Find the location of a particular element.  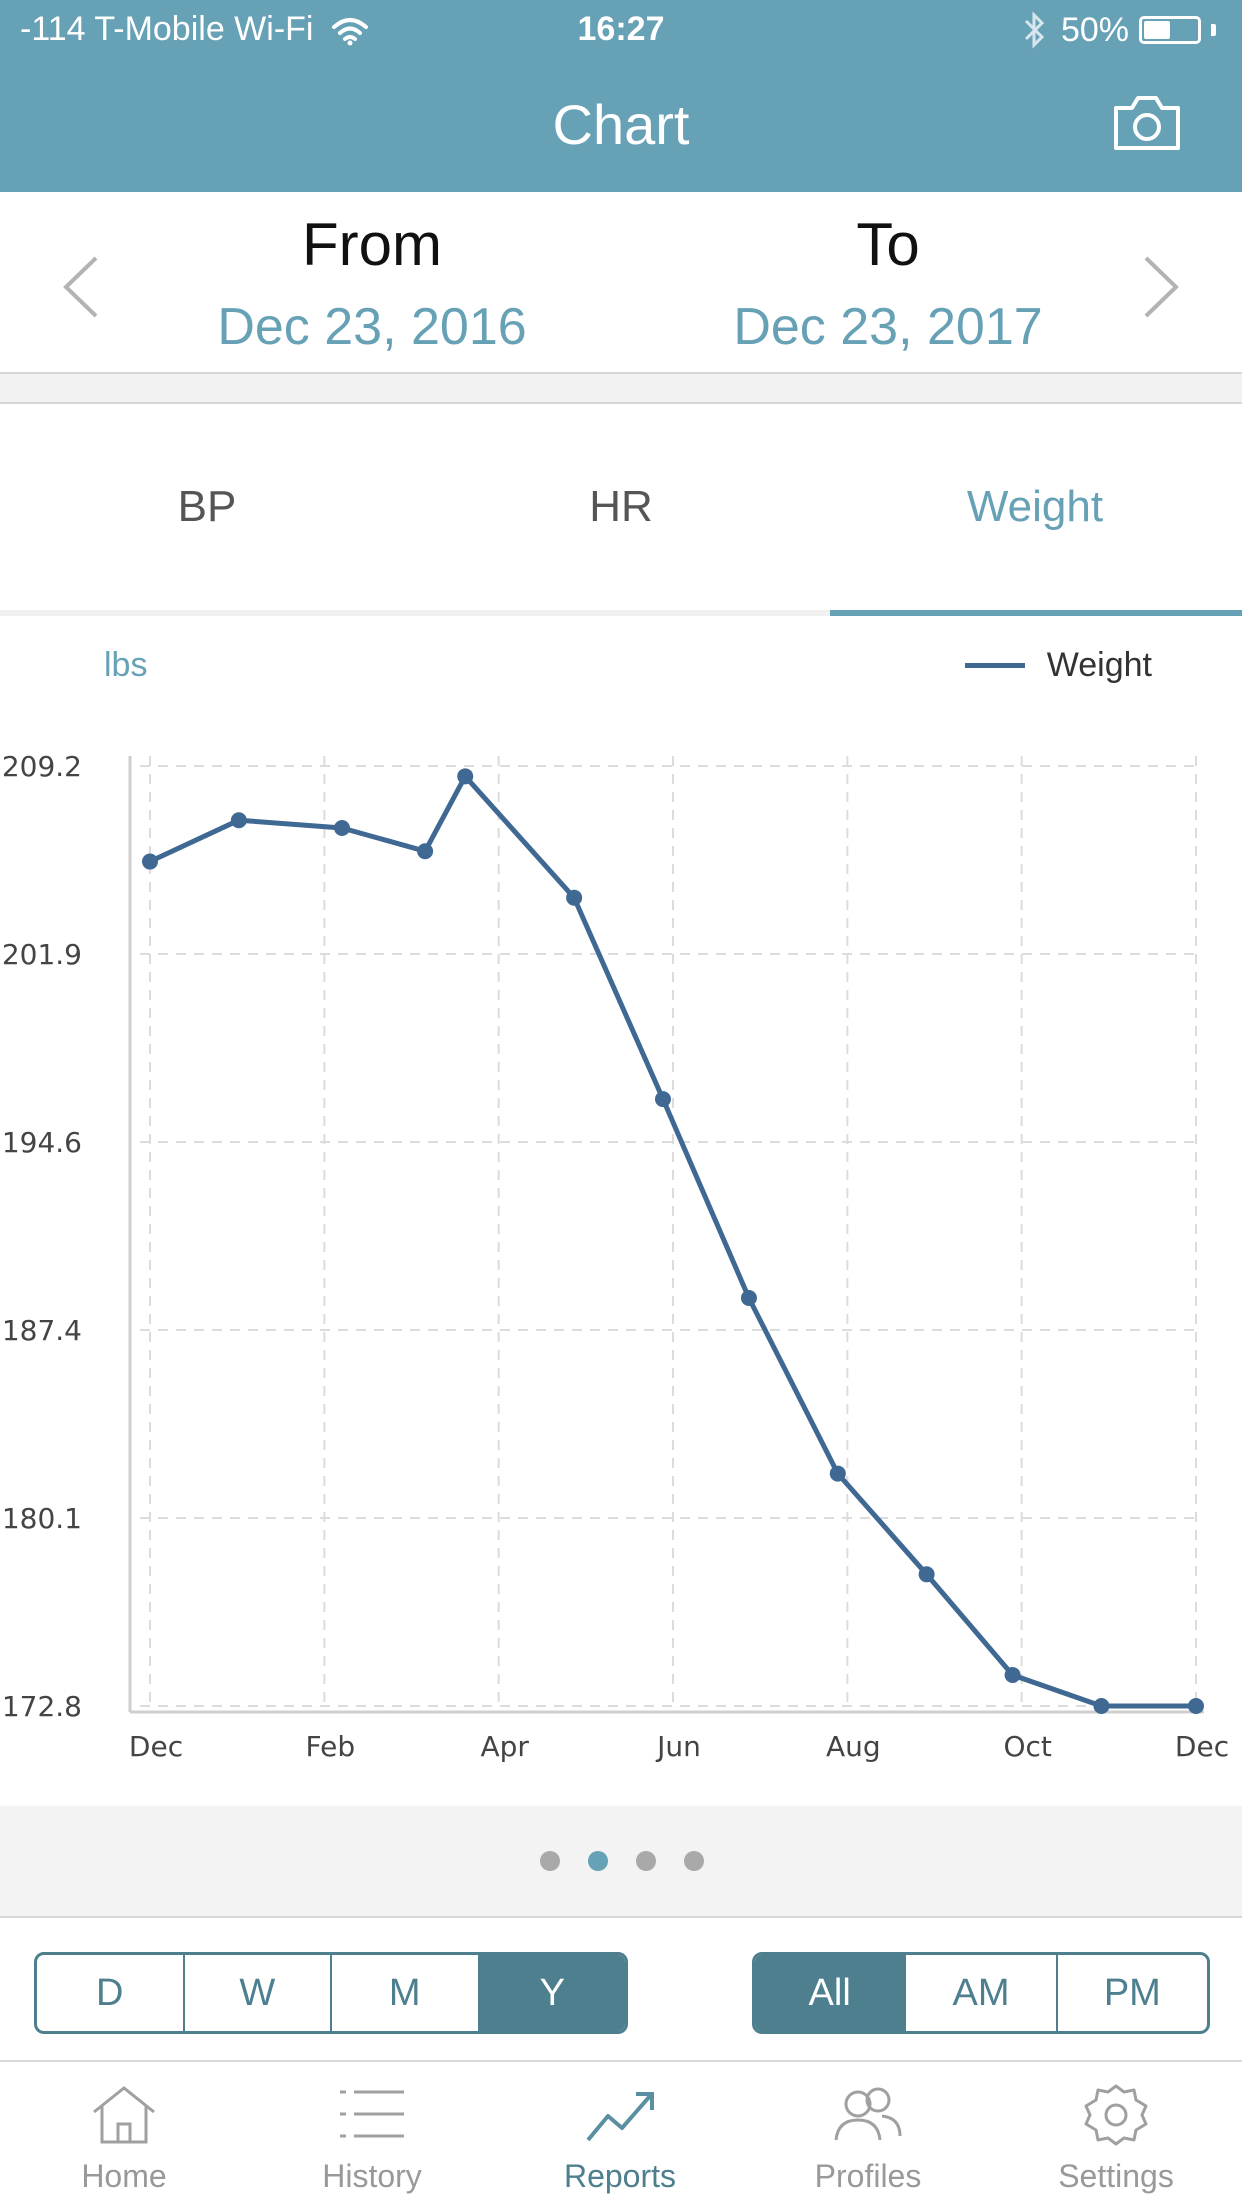

tab-bar-history: History is located at coordinates (372, 2135).